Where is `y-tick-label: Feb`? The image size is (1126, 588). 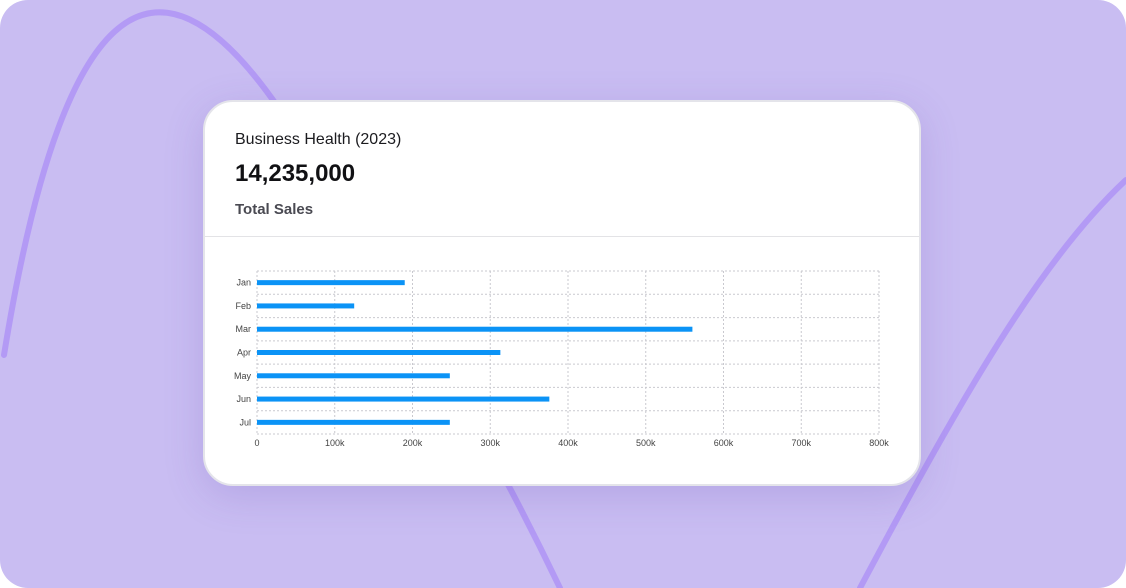
y-tick-label: Feb is located at coordinates (243, 306).